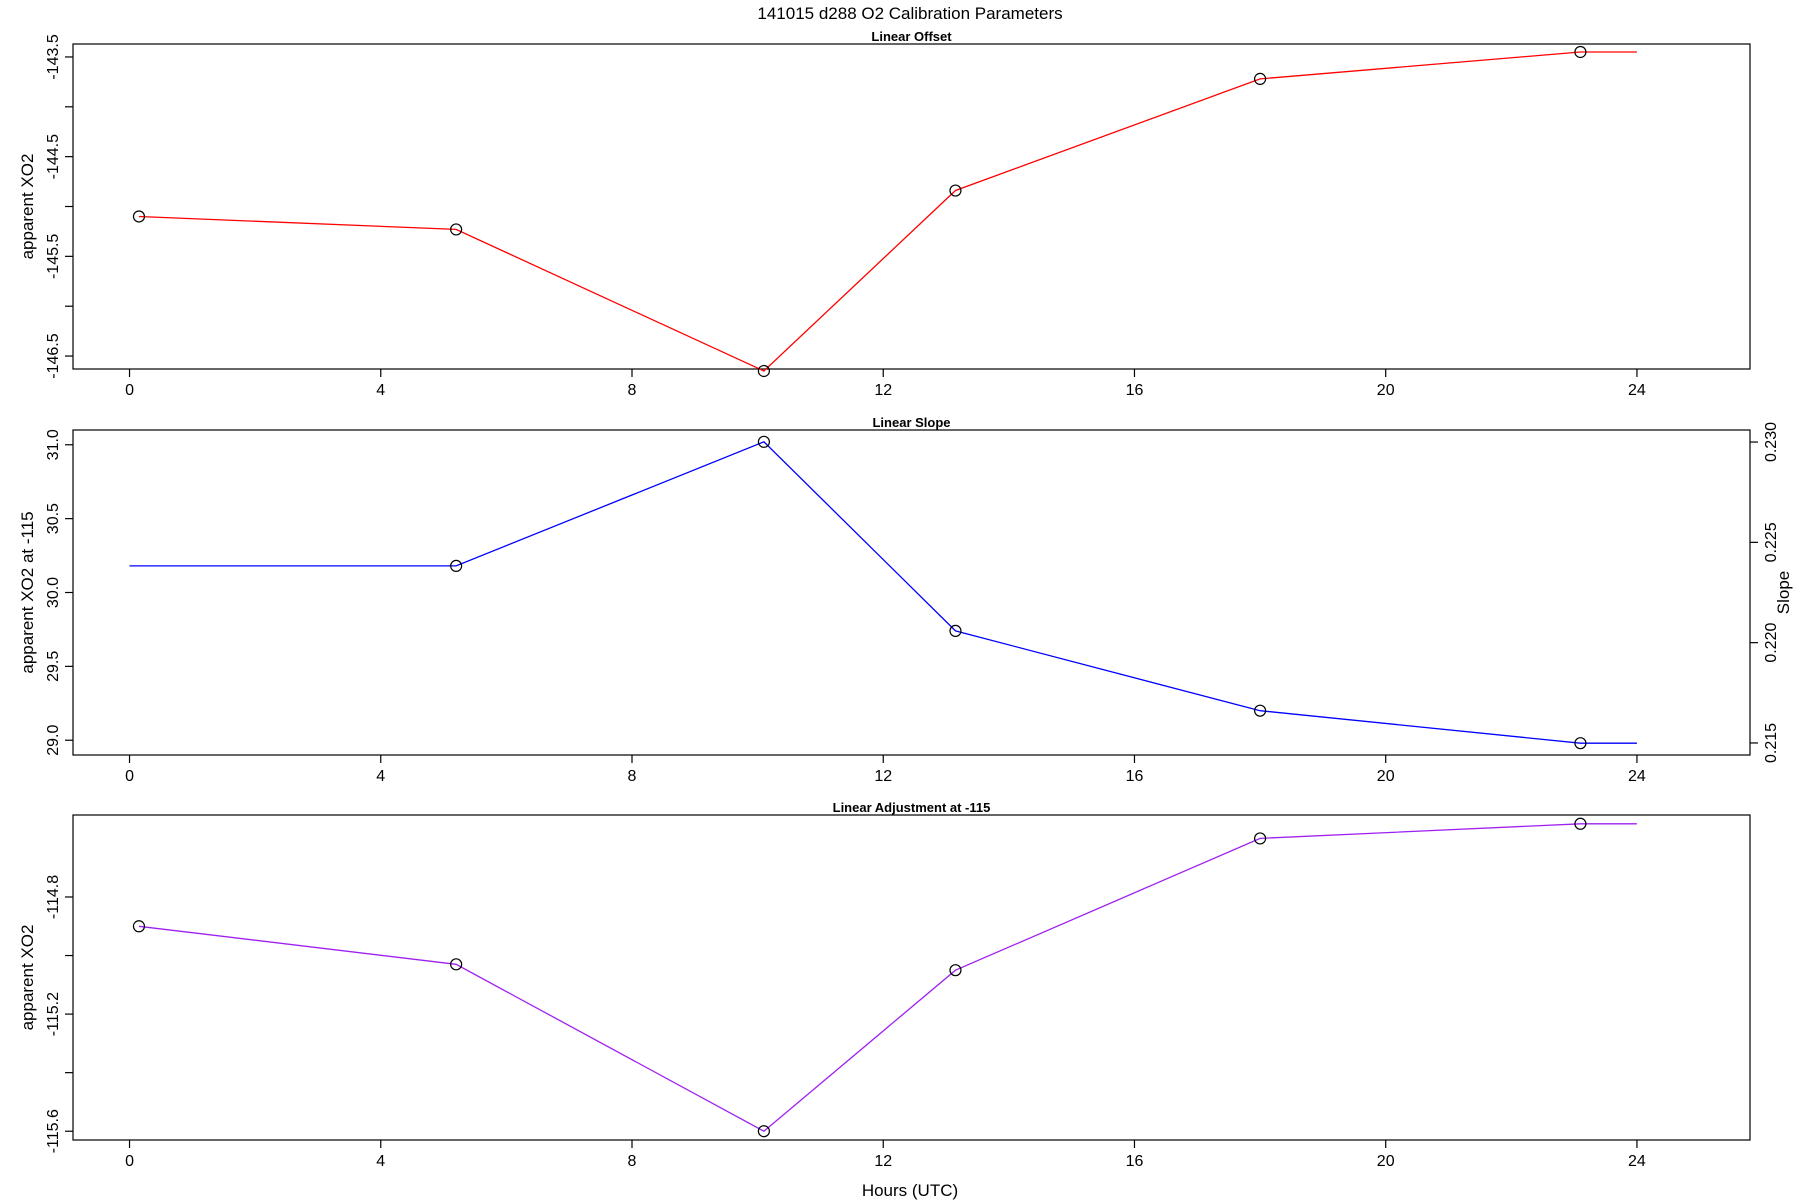  What do you see at coordinates (53, 256) in the screenshot?
I see `y-tick-label: -145.5` at bounding box center [53, 256].